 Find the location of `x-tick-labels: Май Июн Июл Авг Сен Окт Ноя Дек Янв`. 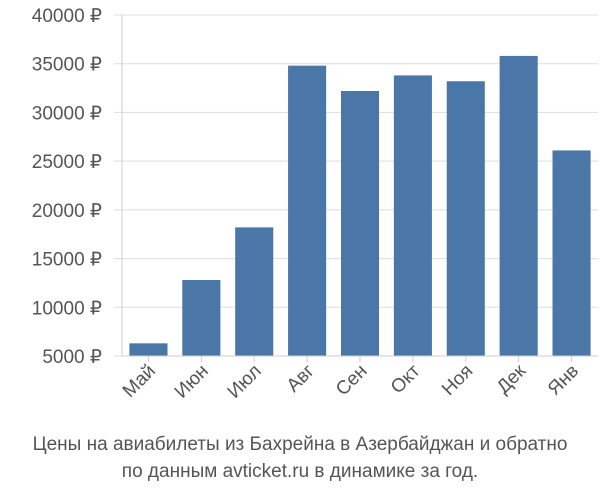

x-tick-labels: Май Июн Июл Авг Сен Окт Ноя Дек Янв is located at coordinates (351, 381).